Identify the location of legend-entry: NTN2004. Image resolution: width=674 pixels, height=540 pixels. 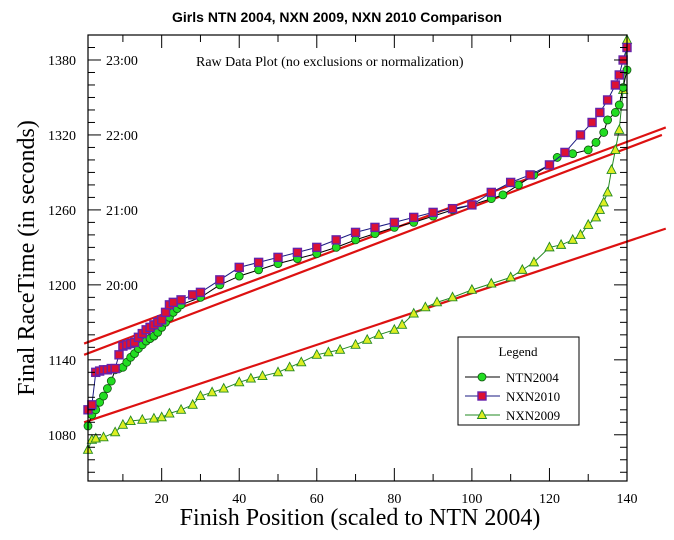
(512, 377).